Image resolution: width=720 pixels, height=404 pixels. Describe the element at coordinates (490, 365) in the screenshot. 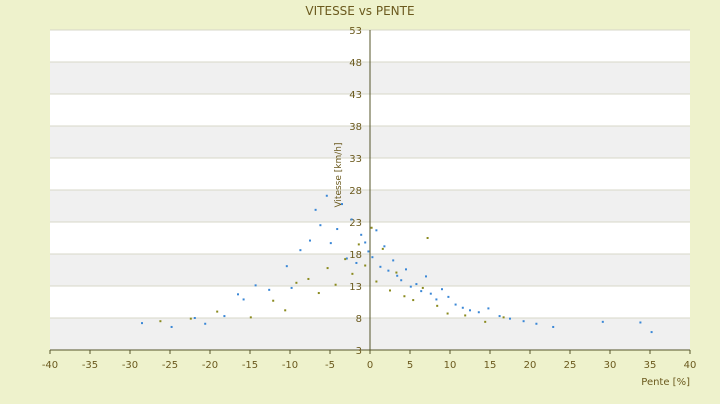

I see `x-tick-label: 15` at that location.